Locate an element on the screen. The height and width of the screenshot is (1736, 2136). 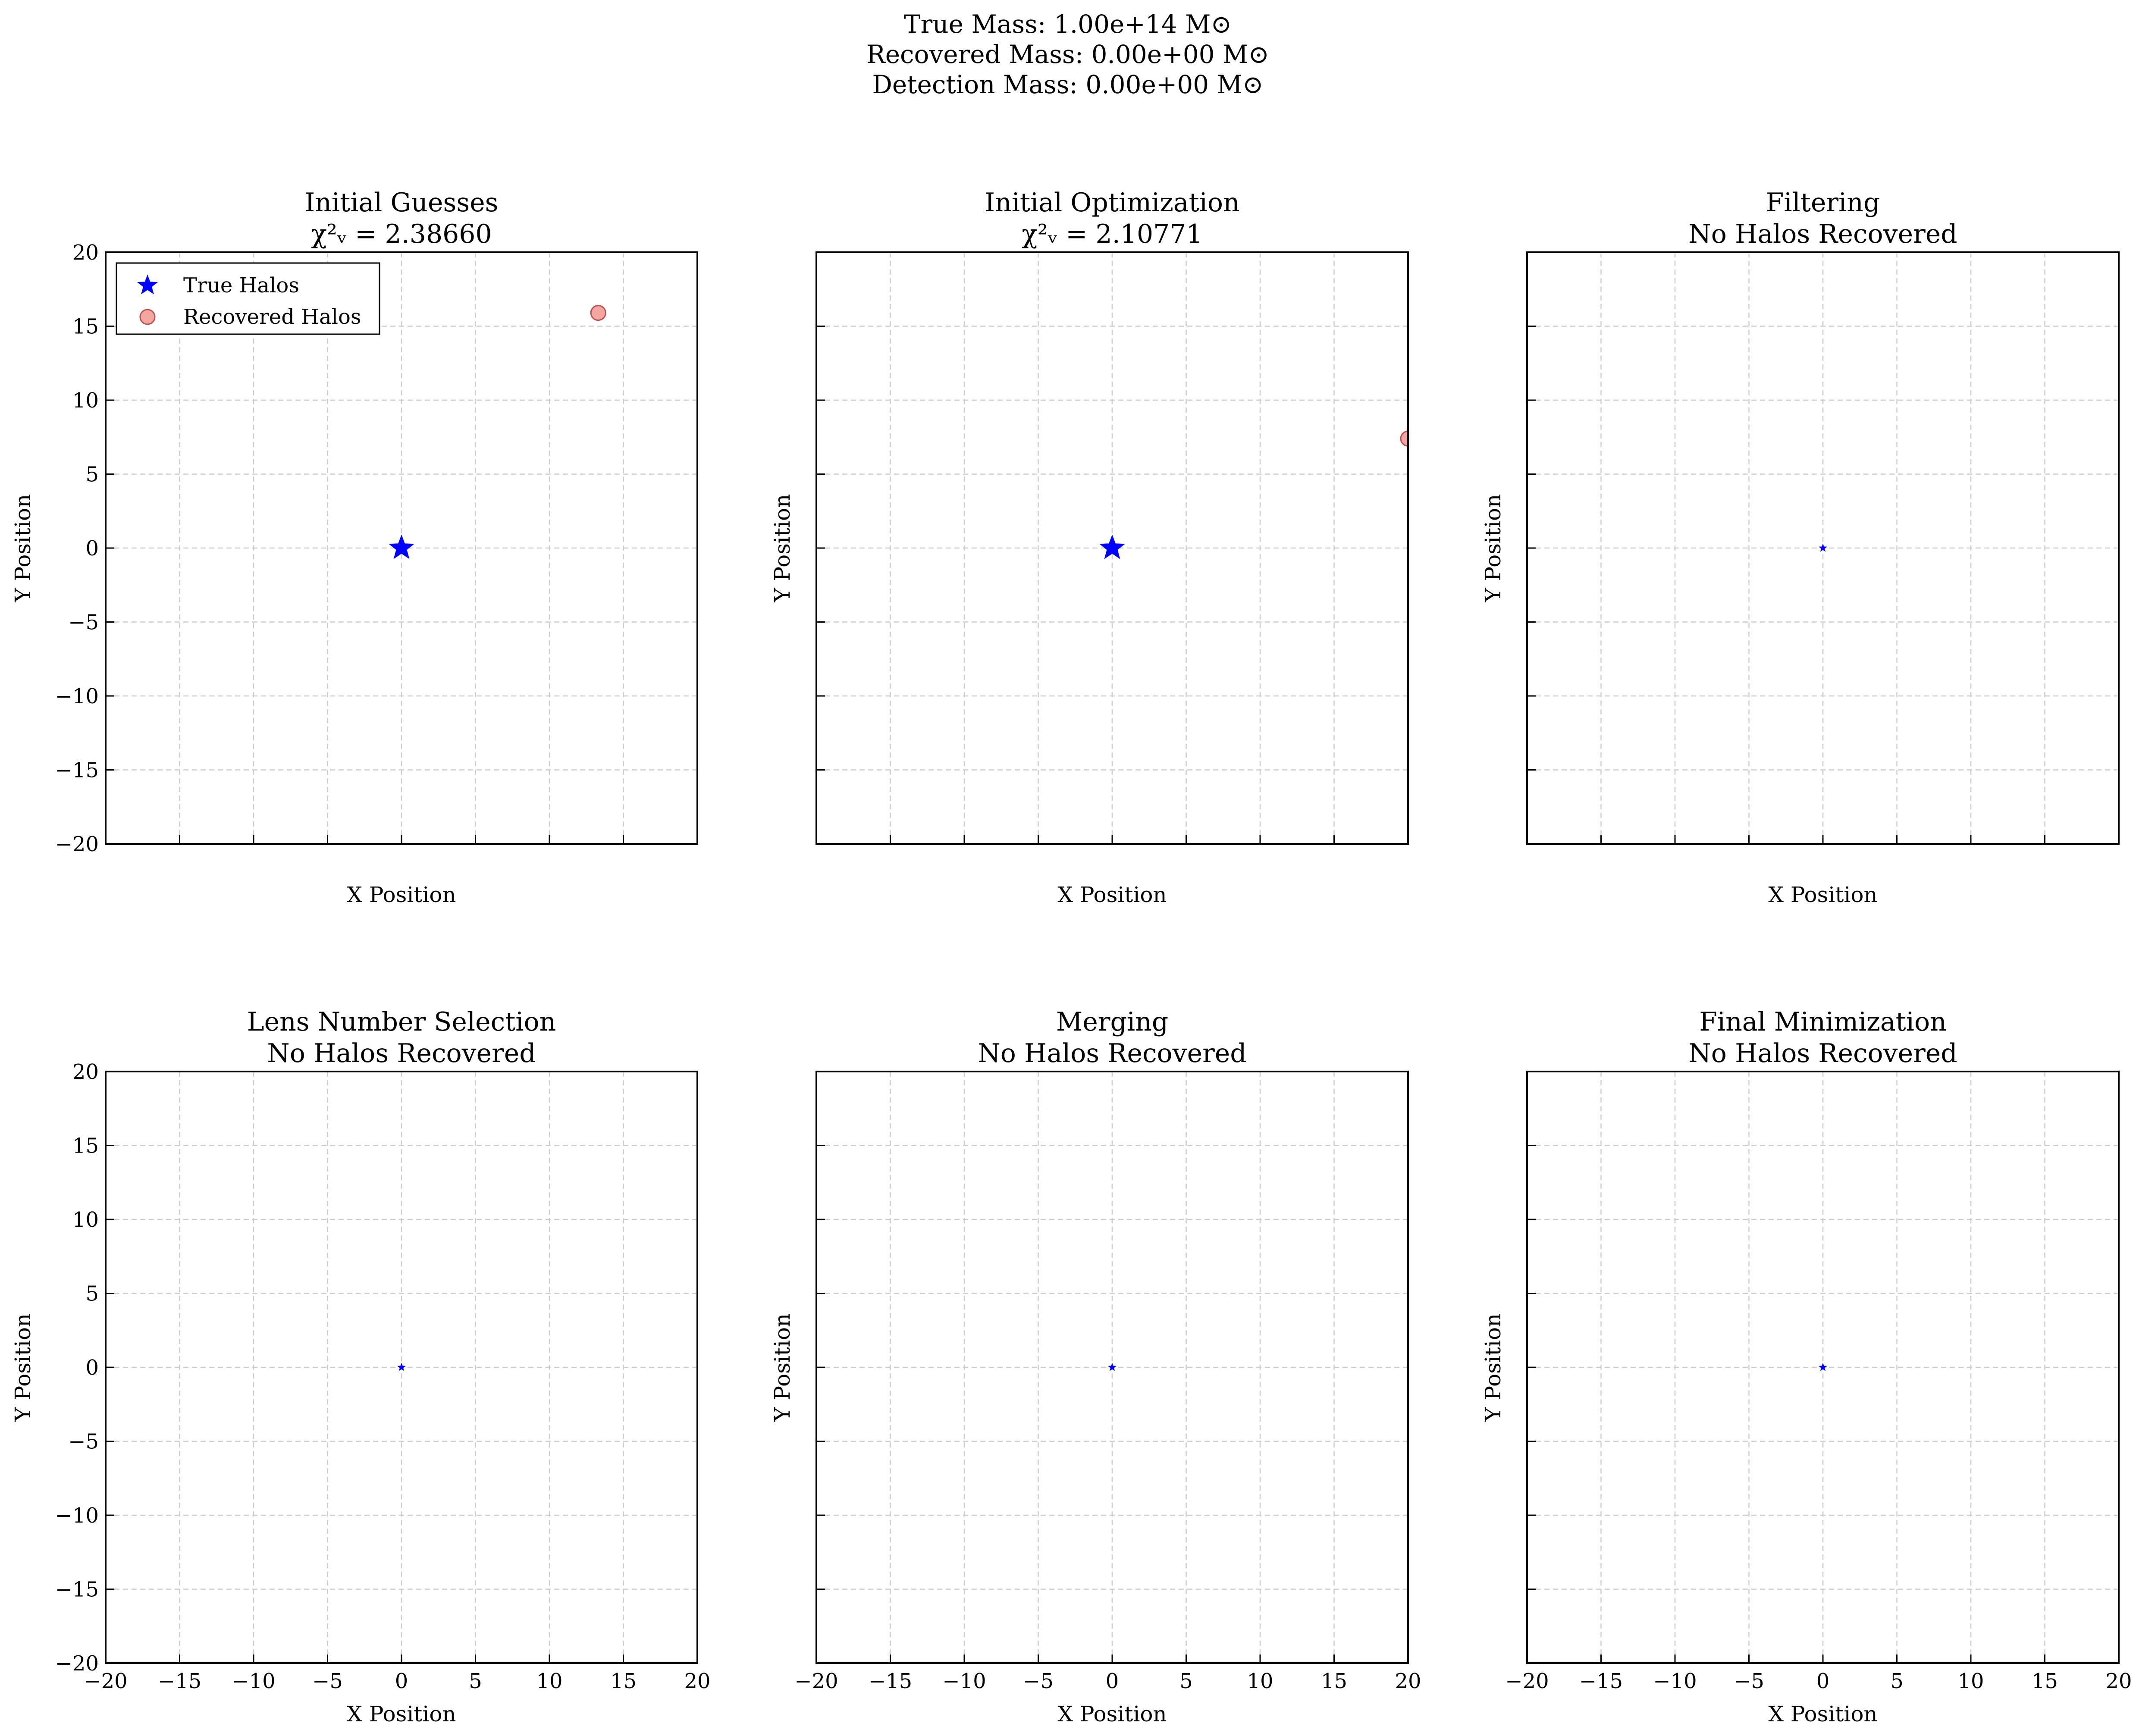
panel-title: Final Minimization is located at coordinates (1823, 1022).